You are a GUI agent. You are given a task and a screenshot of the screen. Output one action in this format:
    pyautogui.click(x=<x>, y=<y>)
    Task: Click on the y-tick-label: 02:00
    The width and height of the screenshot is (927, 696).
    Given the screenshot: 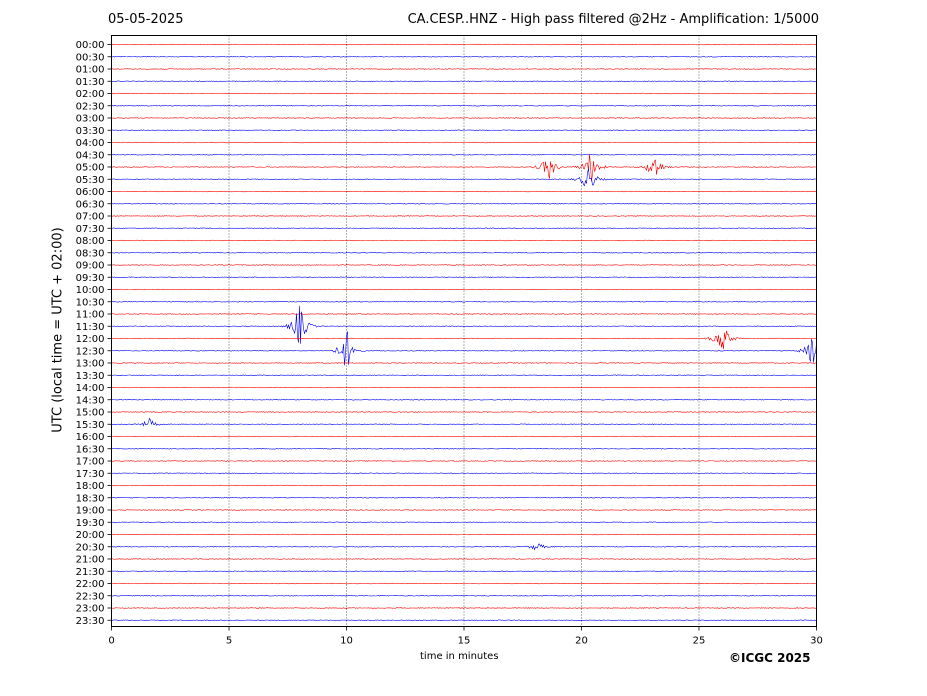 What is the action you would take?
    pyautogui.click(x=90, y=94)
    